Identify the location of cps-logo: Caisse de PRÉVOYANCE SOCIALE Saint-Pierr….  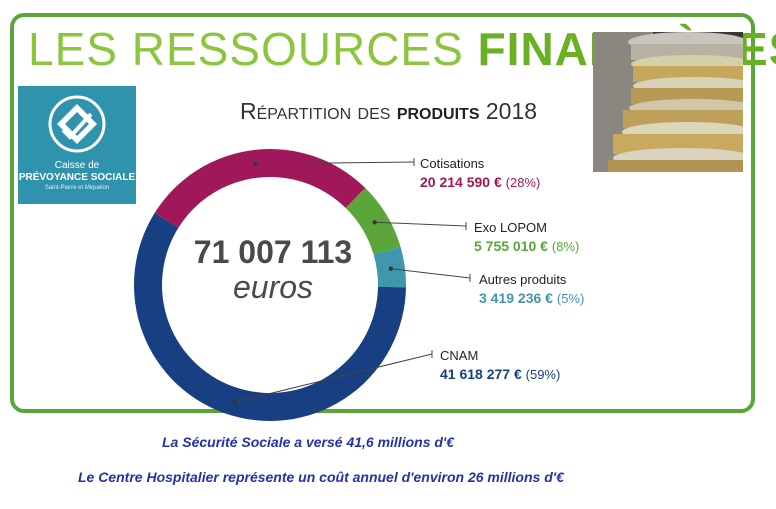
(77, 145).